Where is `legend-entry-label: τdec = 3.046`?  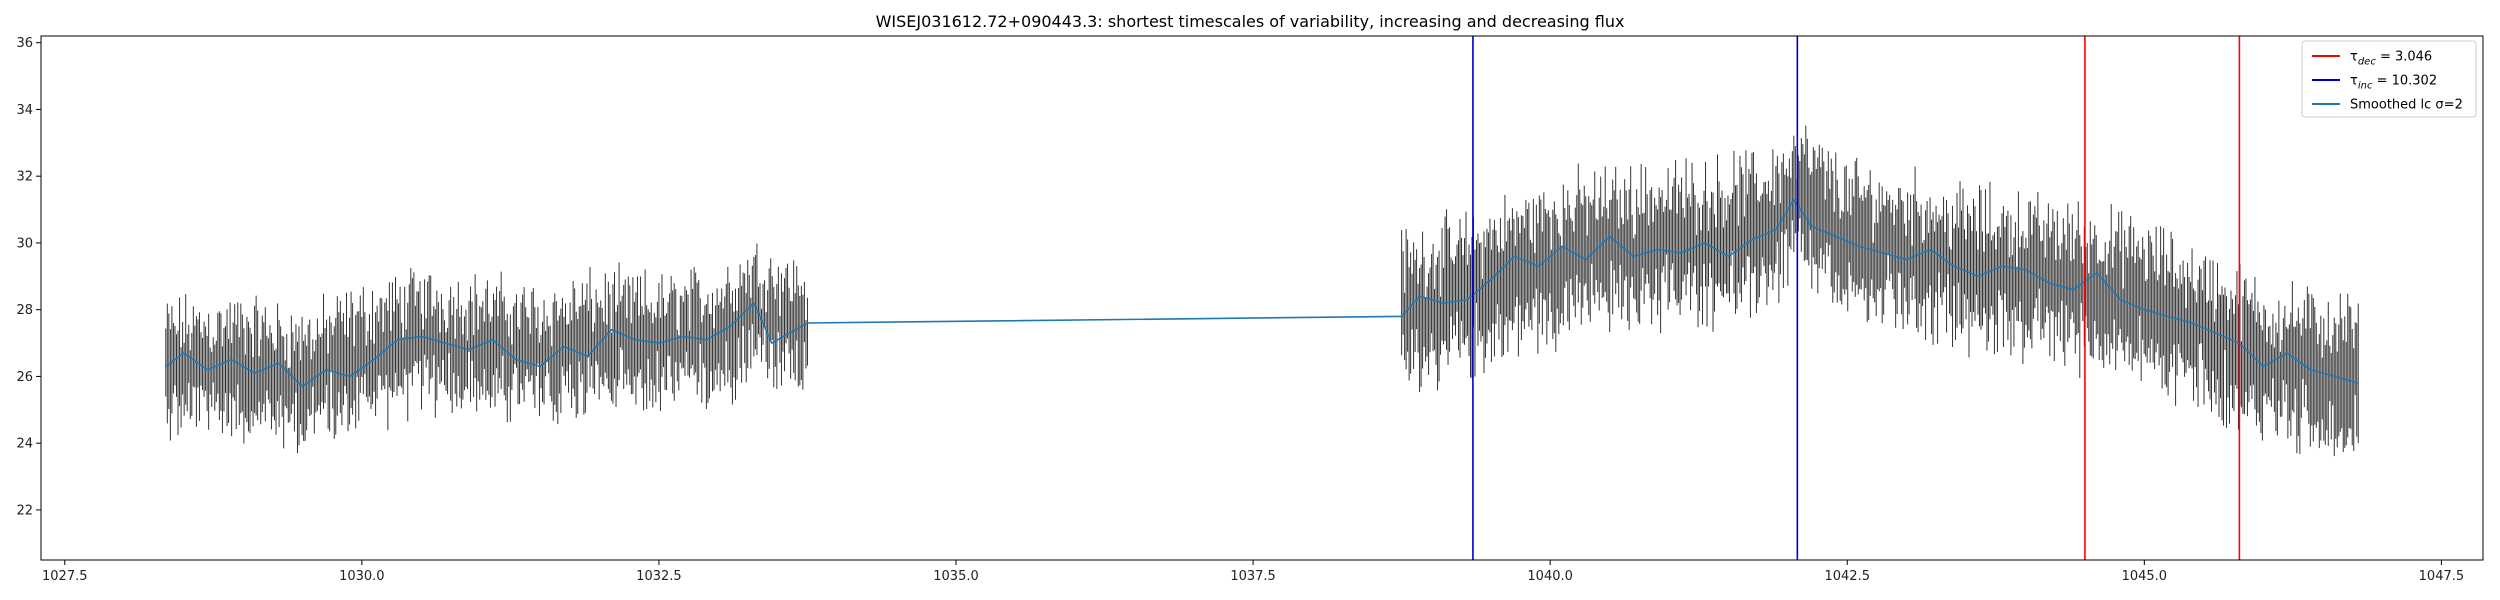 legend-entry-label: τdec = 3.046 is located at coordinates (2391, 59).